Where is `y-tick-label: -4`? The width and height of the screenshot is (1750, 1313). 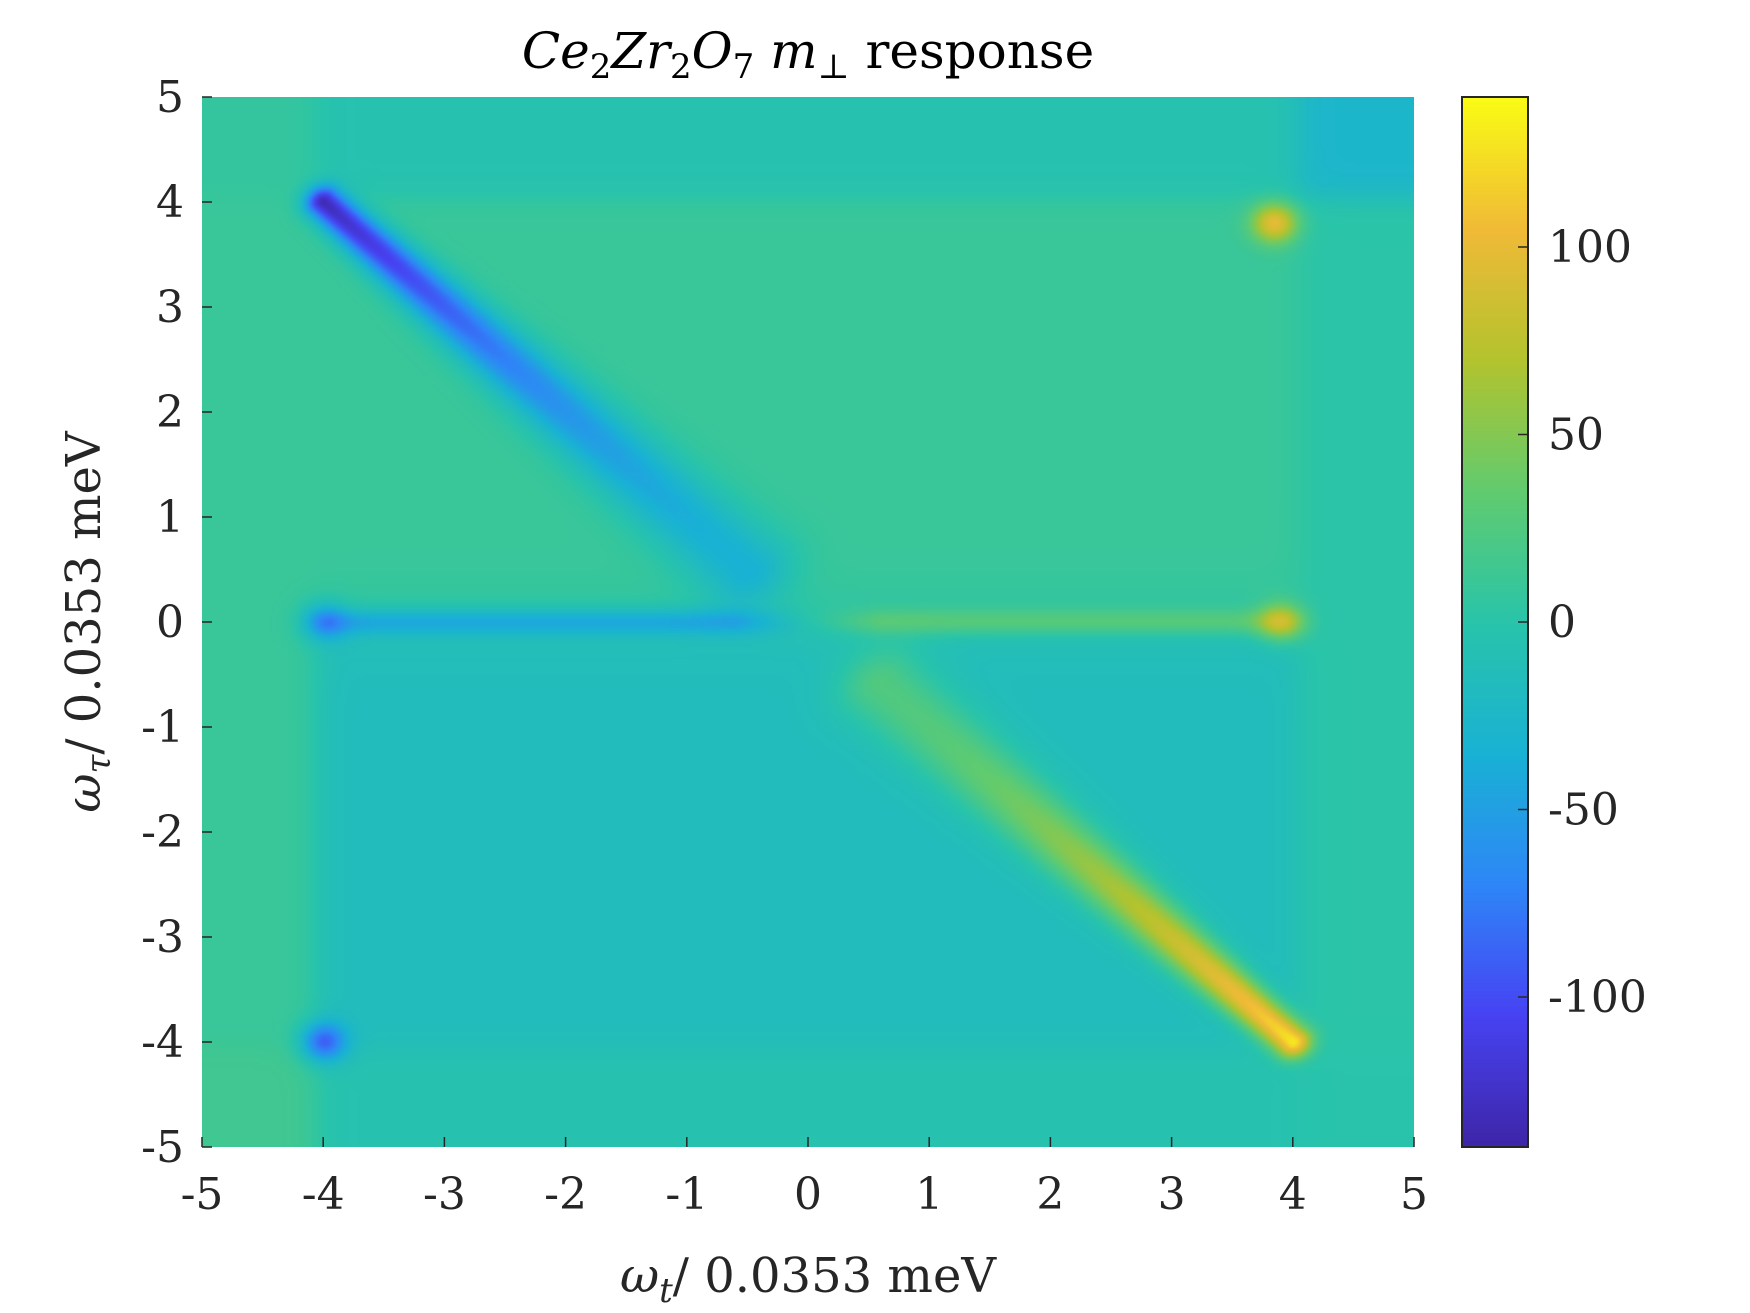 y-tick-label: -4 is located at coordinates (162, 1042).